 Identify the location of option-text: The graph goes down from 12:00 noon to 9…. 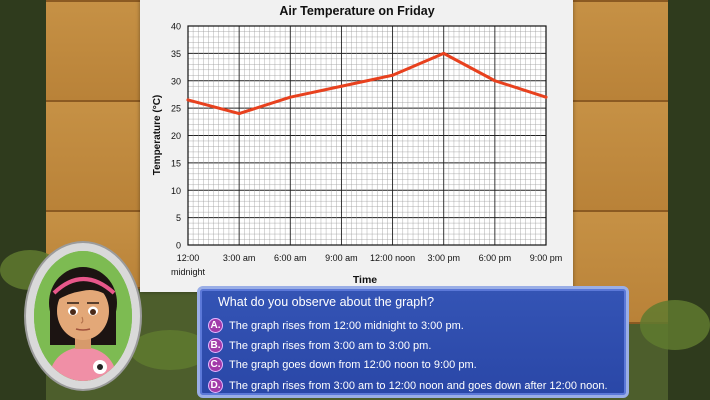
(353, 364).